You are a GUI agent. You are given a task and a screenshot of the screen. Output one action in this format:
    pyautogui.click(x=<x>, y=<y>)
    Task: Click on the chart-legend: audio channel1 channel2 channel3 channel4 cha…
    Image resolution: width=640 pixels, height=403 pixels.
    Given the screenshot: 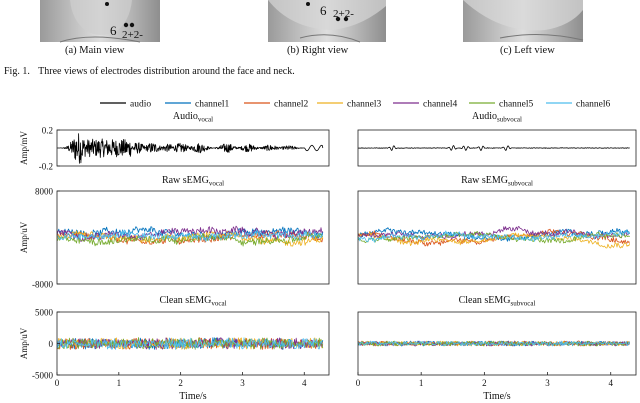 What is the action you would take?
    pyautogui.click(x=355, y=105)
    